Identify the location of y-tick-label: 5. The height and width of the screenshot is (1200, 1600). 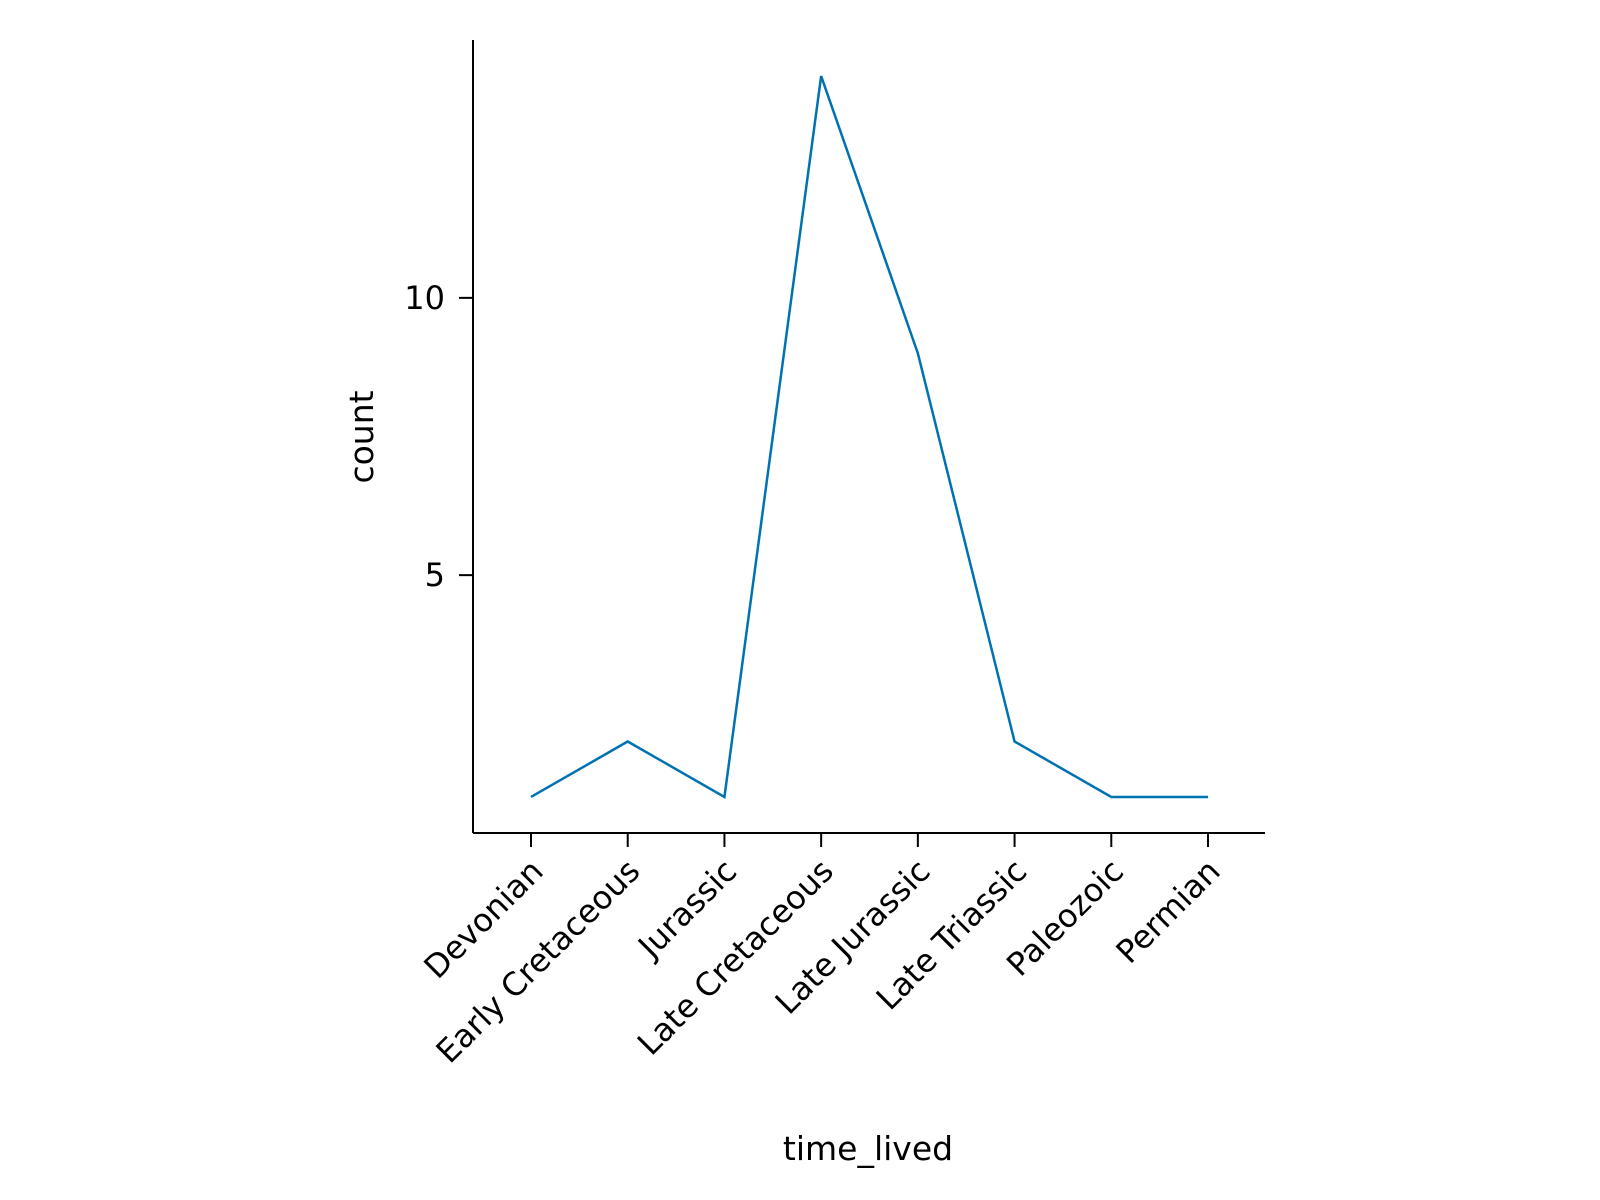
(435, 575).